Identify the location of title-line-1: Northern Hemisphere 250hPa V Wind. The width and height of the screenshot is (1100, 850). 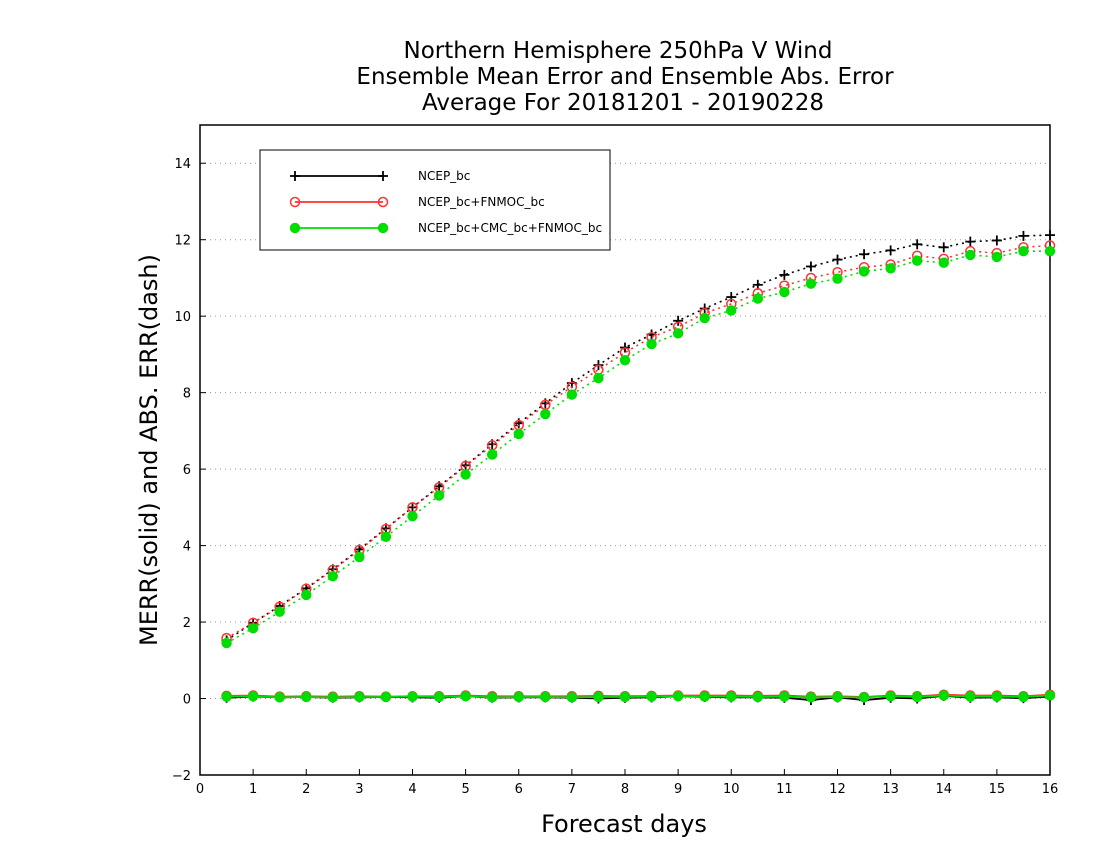
(618, 51).